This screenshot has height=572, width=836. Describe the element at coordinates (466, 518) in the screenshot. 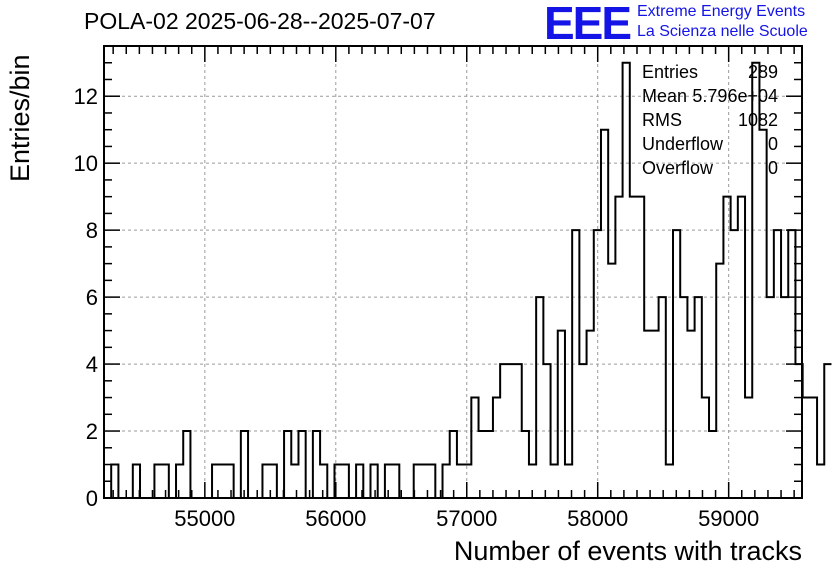

I see `x-tick-label: 57000` at that location.